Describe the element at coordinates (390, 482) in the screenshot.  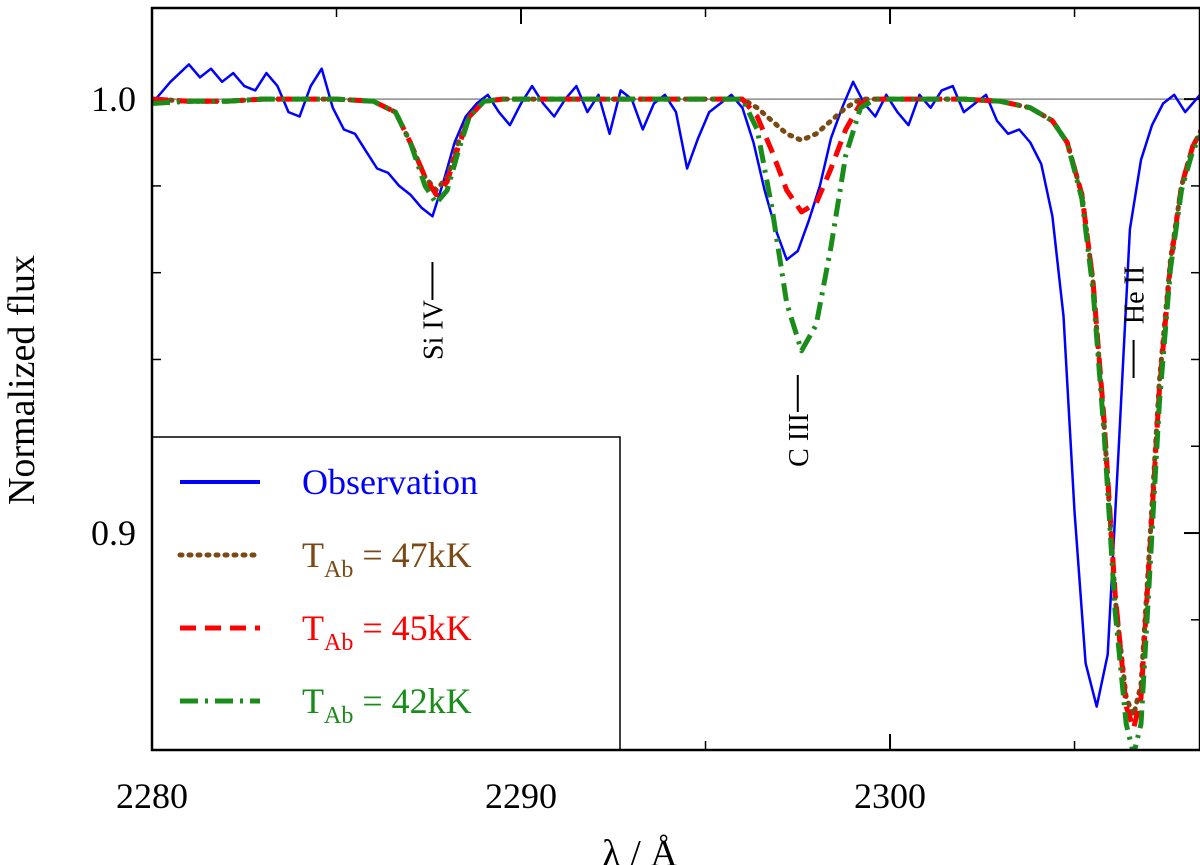
I see `legend-label: Observation` at that location.